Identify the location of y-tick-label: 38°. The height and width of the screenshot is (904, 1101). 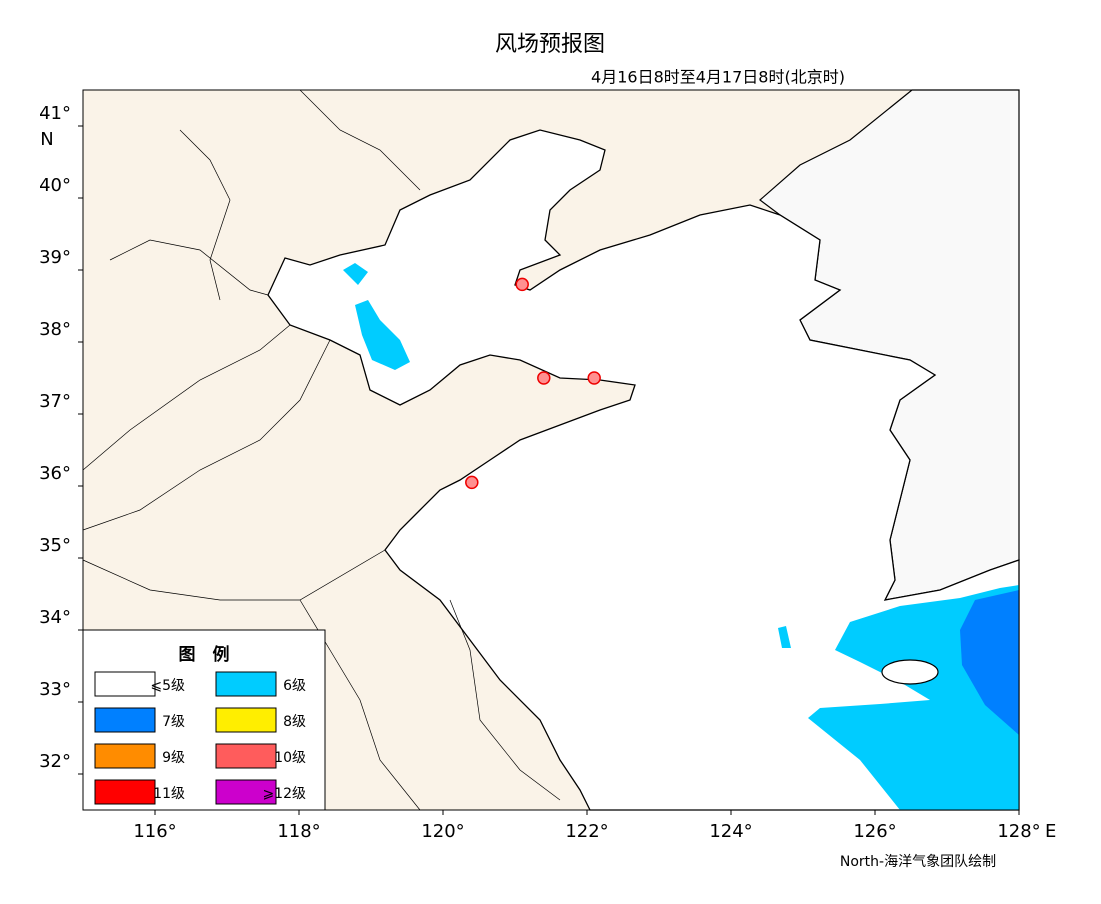
(55, 329).